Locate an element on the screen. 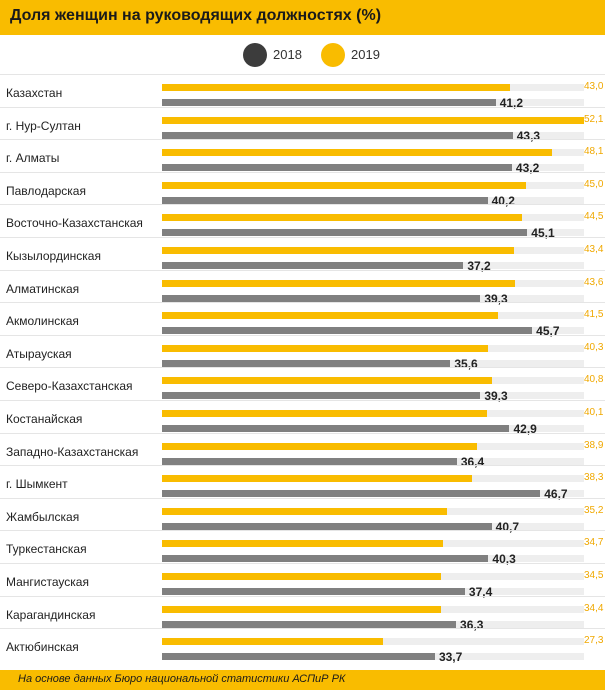 The height and width of the screenshot is (690, 605). region-label: Акмолинская is located at coordinates (42, 321).